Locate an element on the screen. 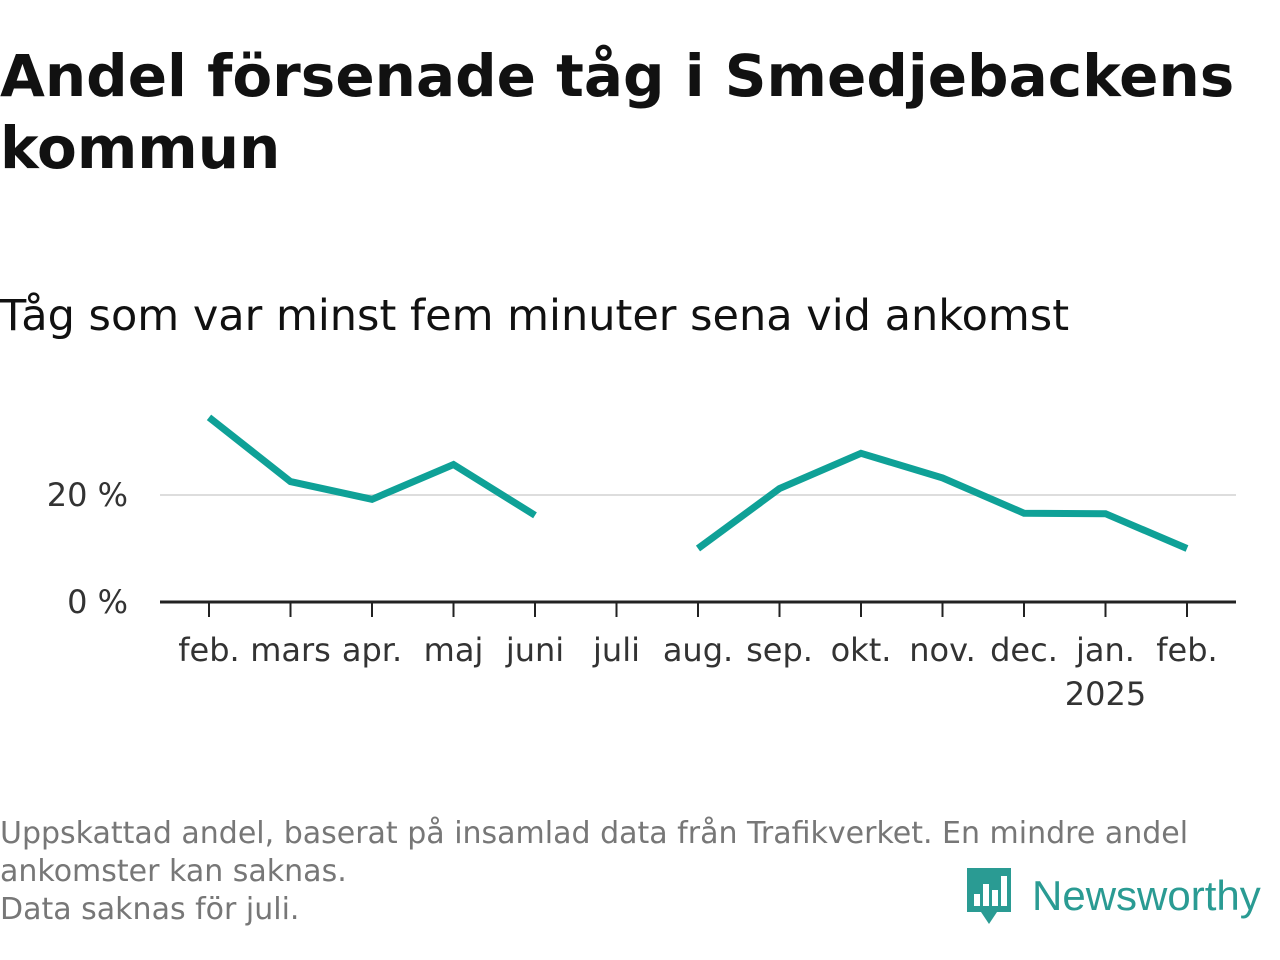  y-axis-labels: 0 % 20 % is located at coordinates (87, 548).